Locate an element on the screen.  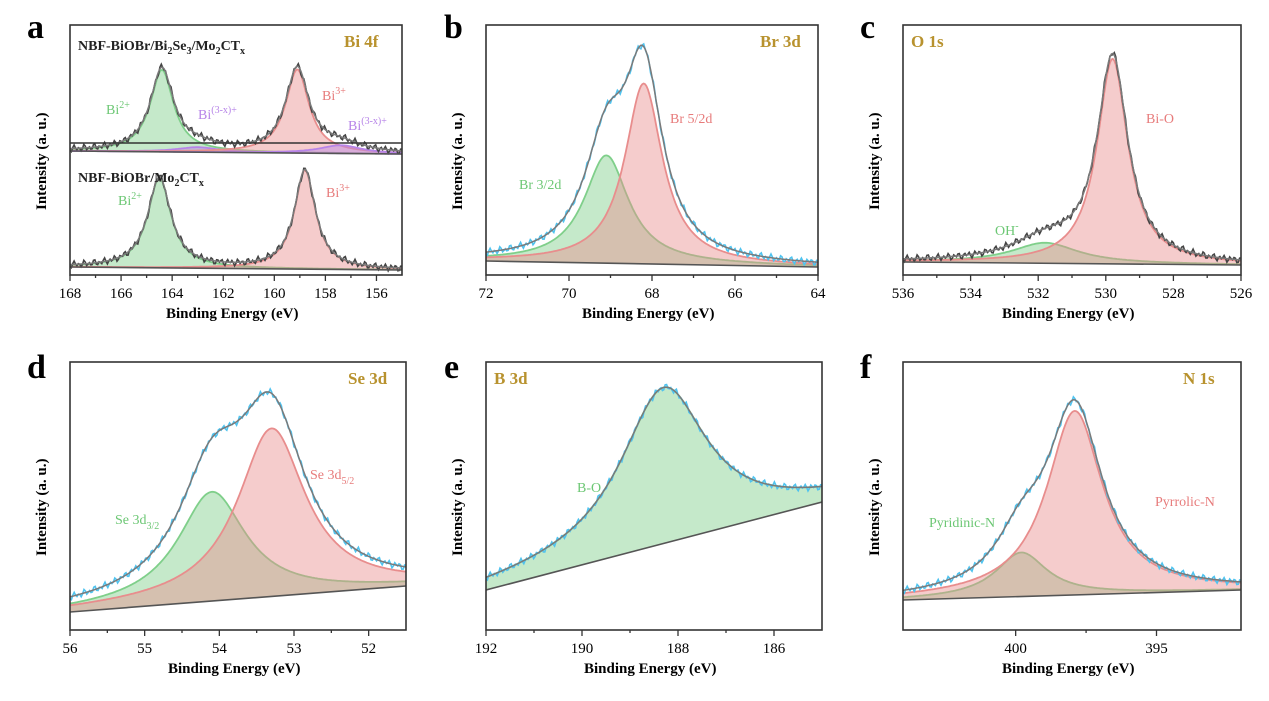
peak-label-a4: Bi(3-x)+ is located at coordinates (367, 125).